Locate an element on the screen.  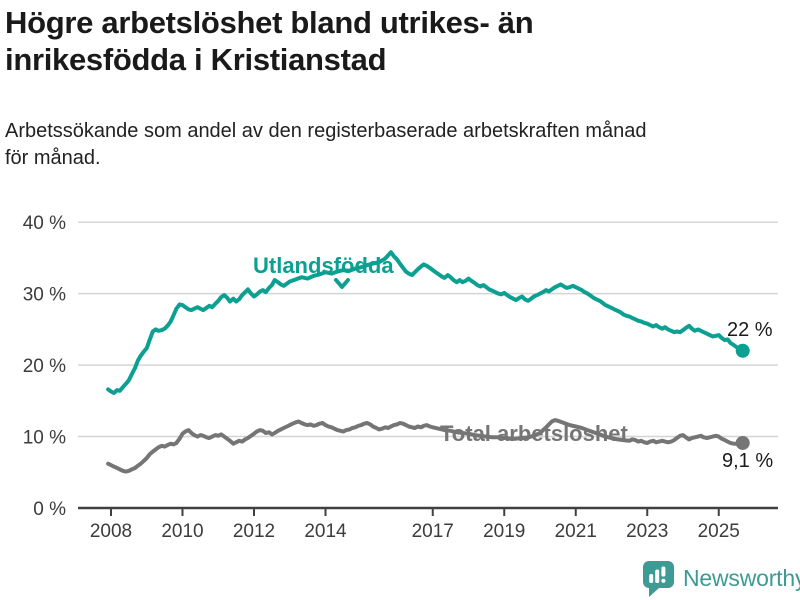
x-axis-ticks: 2008 2010 2012 2014 2017 2019 2021 2023 2025 is located at coordinates (415, 525).